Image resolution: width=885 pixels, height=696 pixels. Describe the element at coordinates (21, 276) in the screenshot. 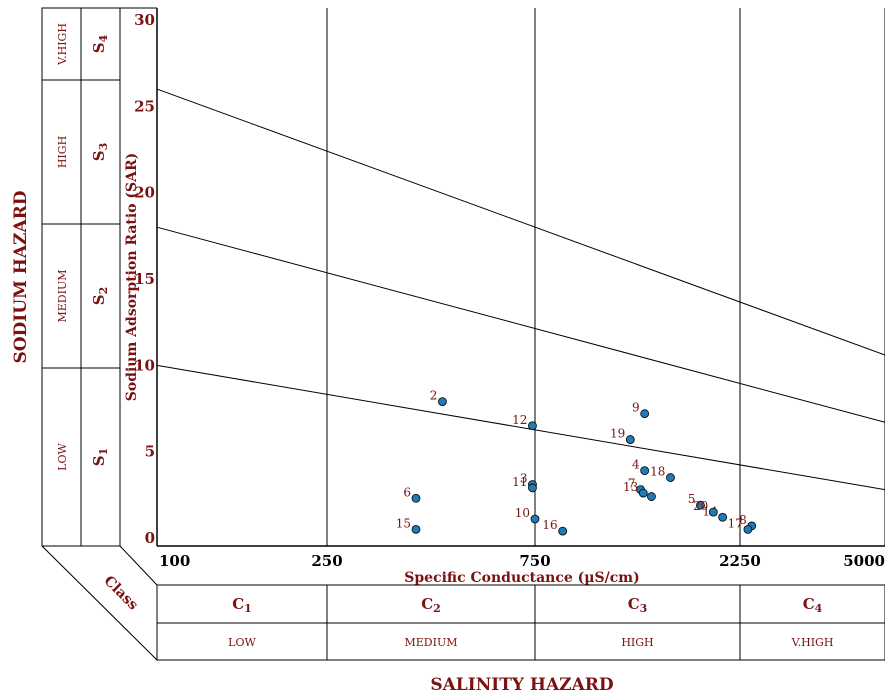

I see `sodium-hazard-title: SODIUM HAZARD` at that location.